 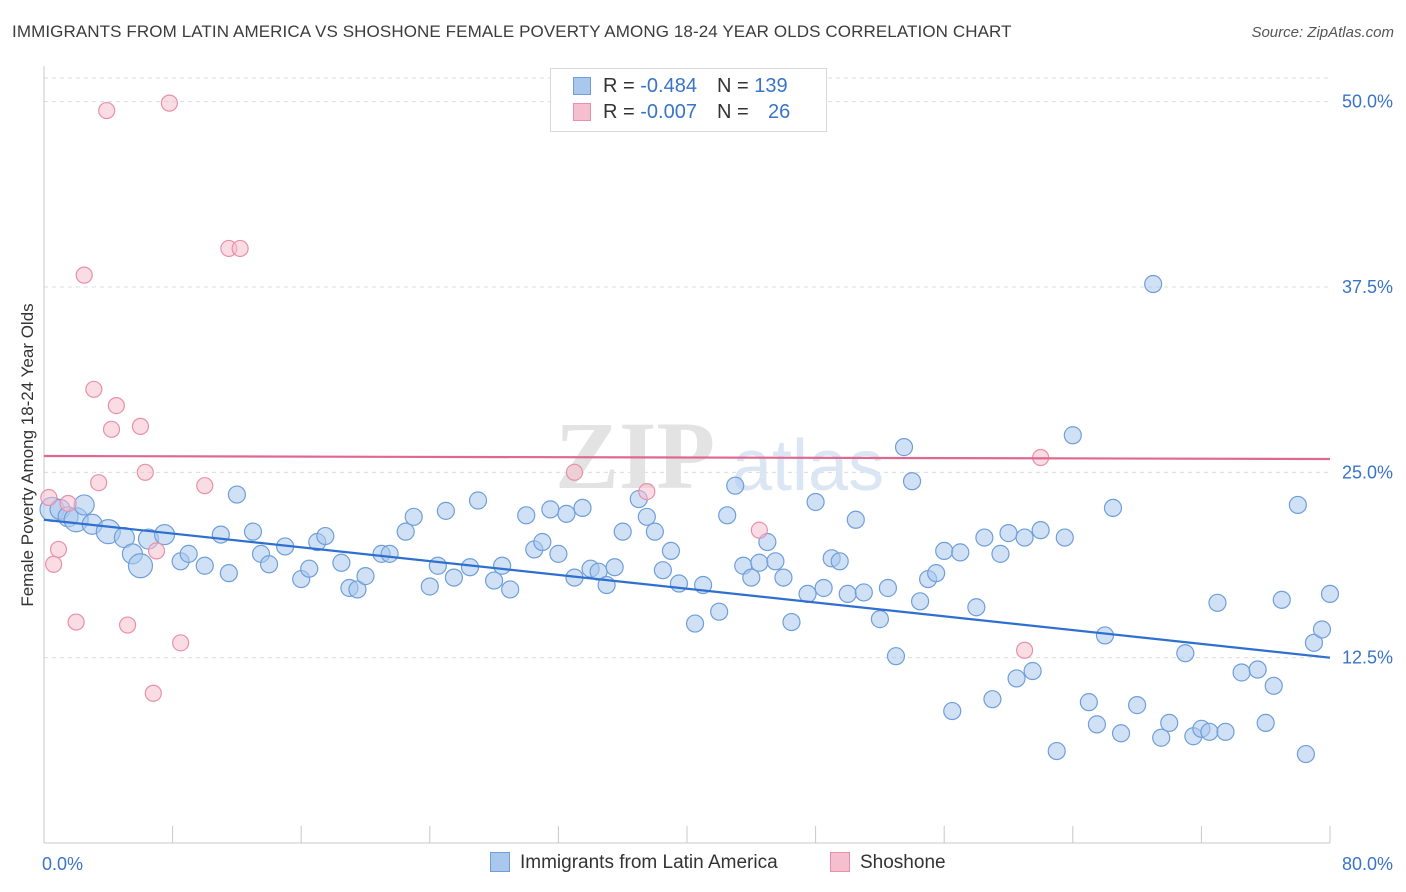 I want to click on stats-legend: R = -0.484 N = 139 R = -0.007 N = 26, so click(x=688, y=100).